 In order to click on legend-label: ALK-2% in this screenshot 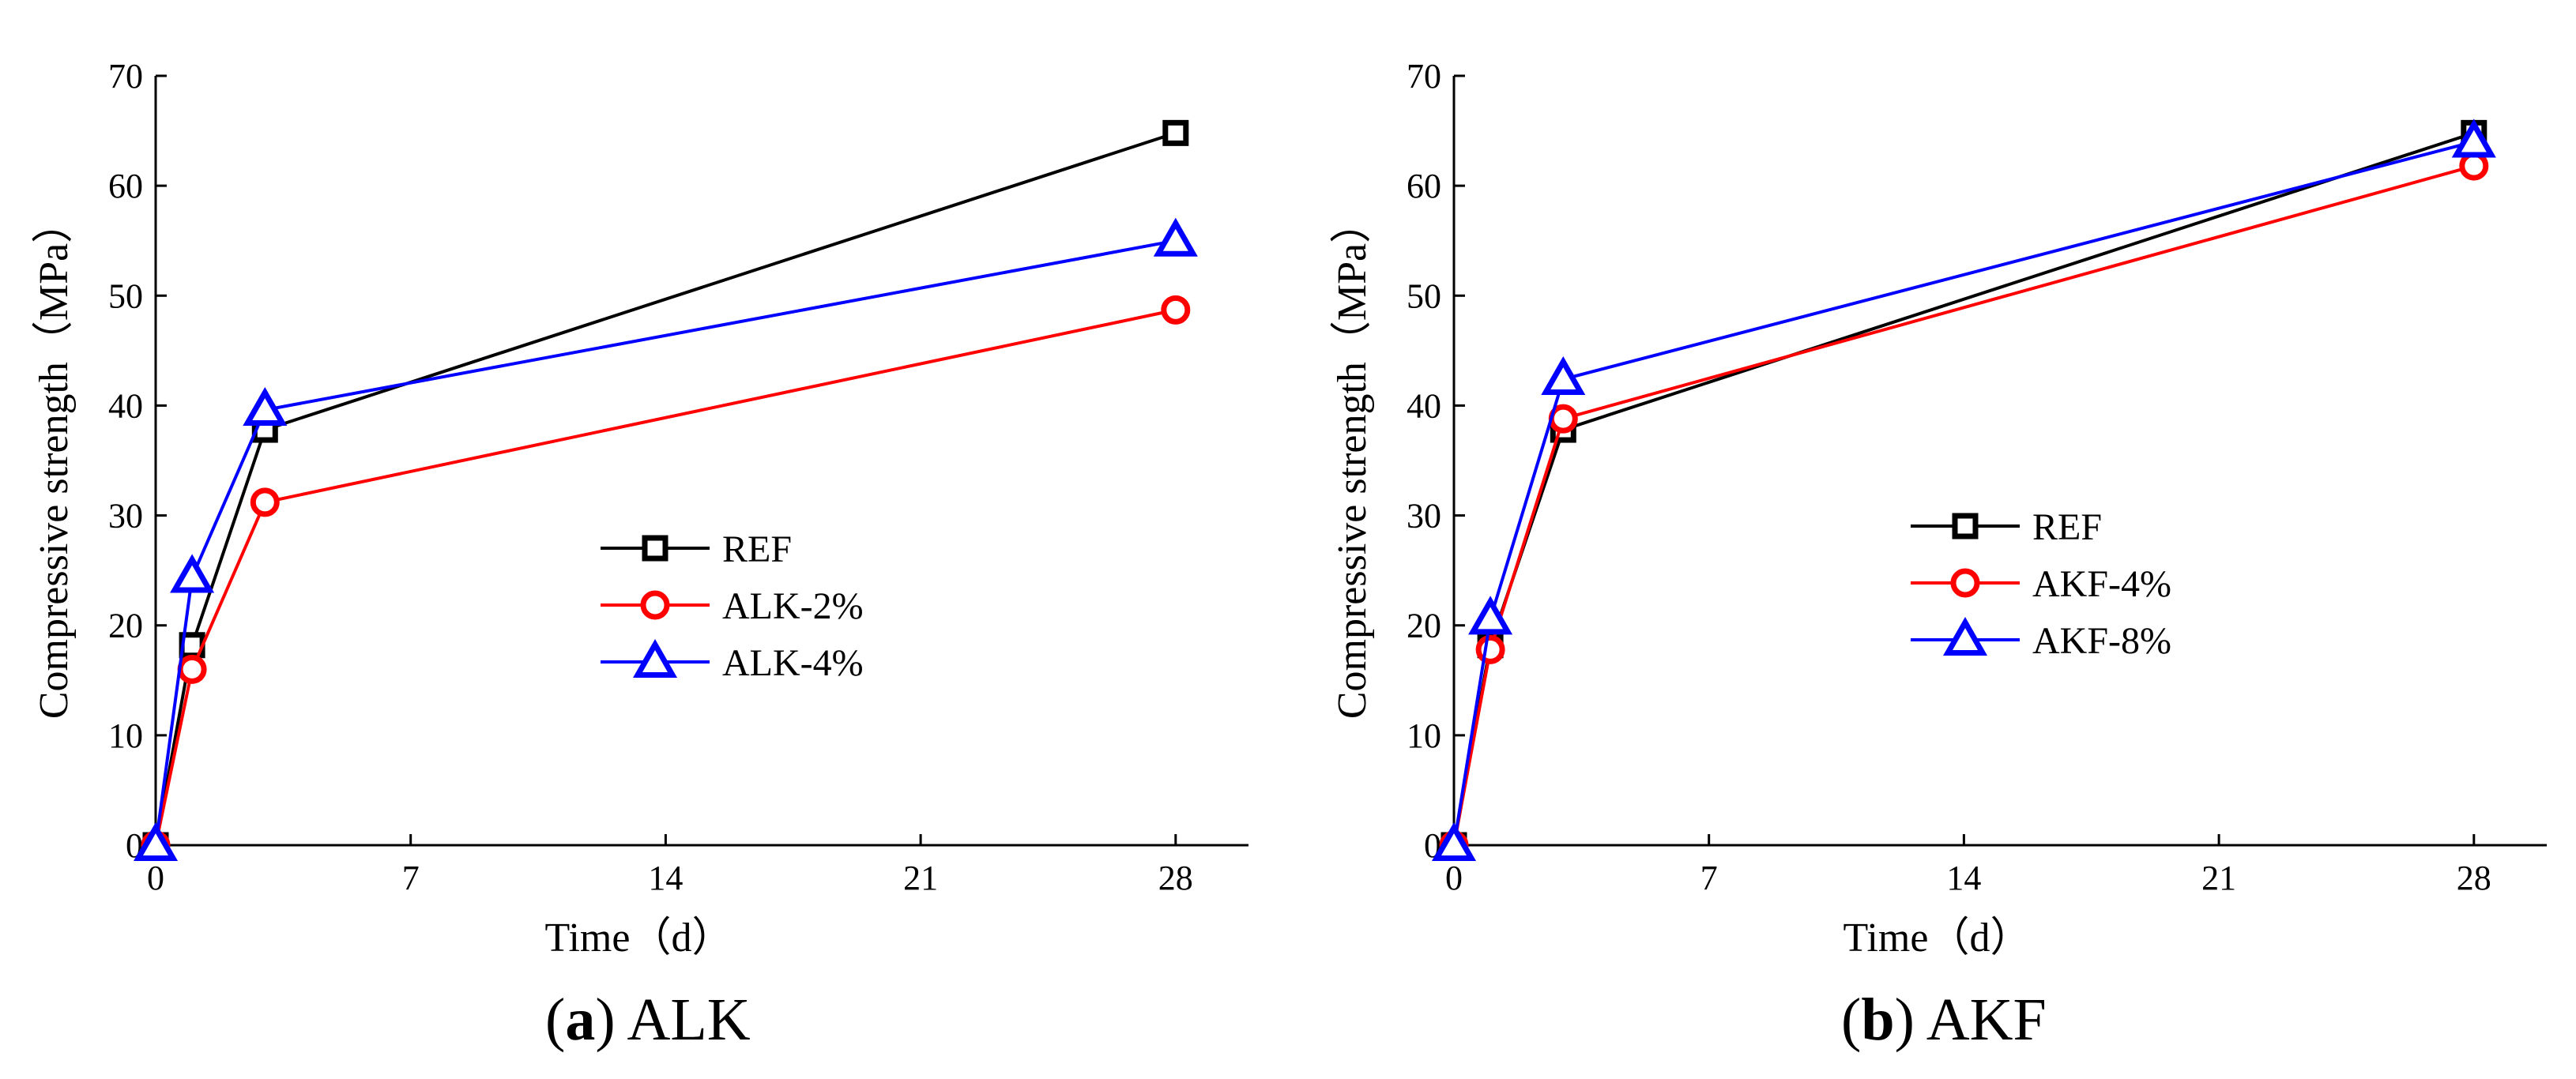, I will do `click(793, 606)`.